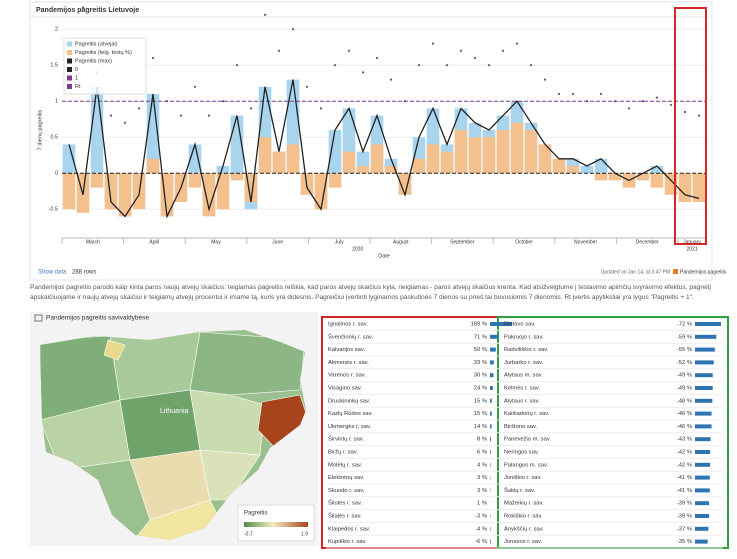  Describe the element at coordinates (703, 272) in the screenshot. I see `source: Pandemijos pagreitis` at that location.